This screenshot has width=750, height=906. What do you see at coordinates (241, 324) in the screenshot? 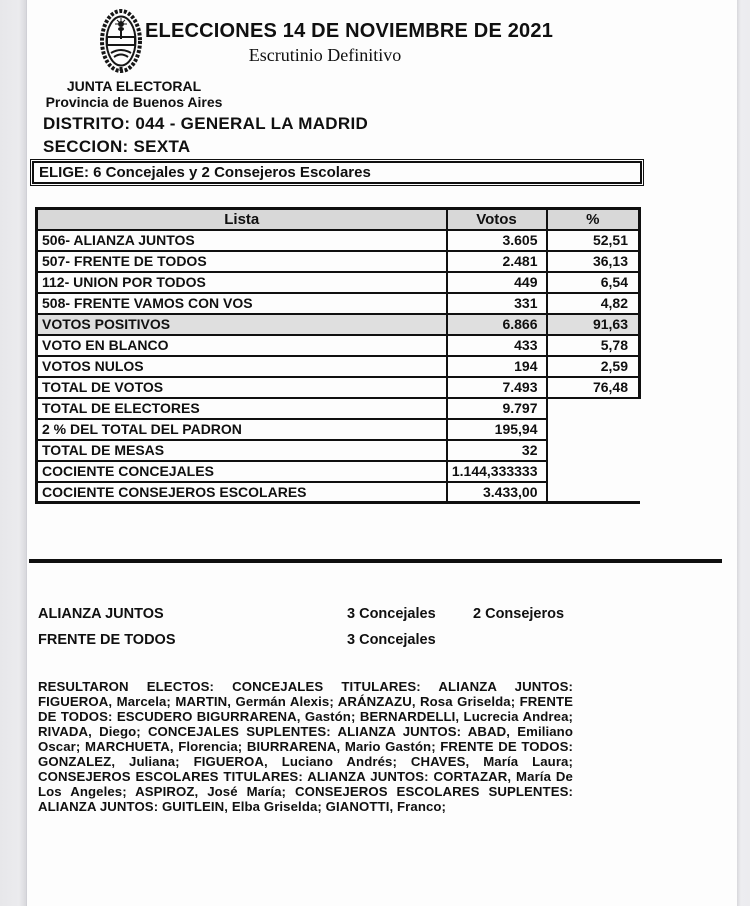
I see `cell-lista: VOTOS POSITIVOS` at bounding box center [241, 324].